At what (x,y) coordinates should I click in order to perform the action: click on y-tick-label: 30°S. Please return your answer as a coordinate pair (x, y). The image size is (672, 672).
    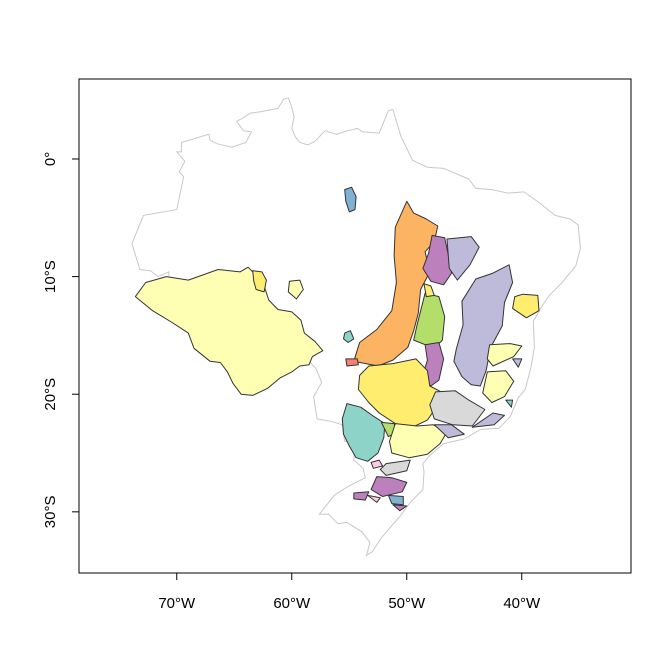
    Looking at the image, I should click on (50, 511).